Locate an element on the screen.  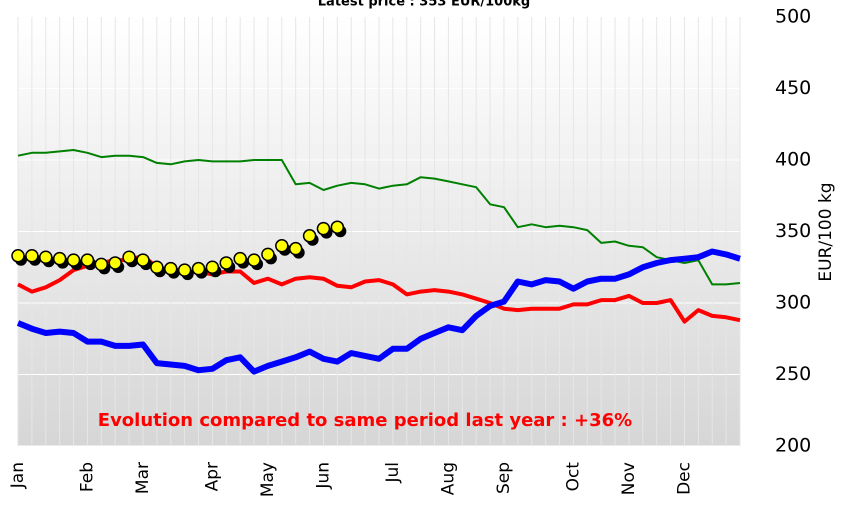
x-tick-label: Nov is located at coordinates (629, 478).